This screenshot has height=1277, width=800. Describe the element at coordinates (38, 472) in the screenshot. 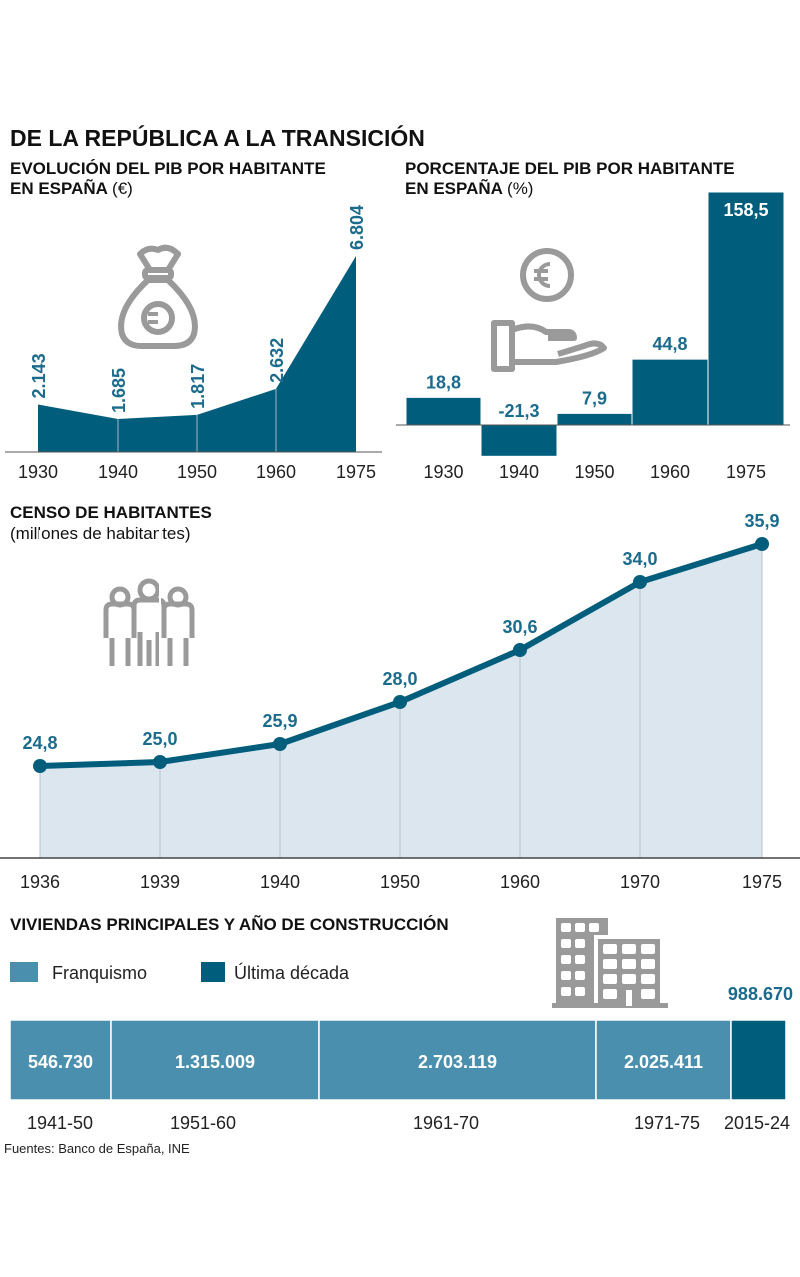

I see `gdp-x-tick: 1930` at that location.